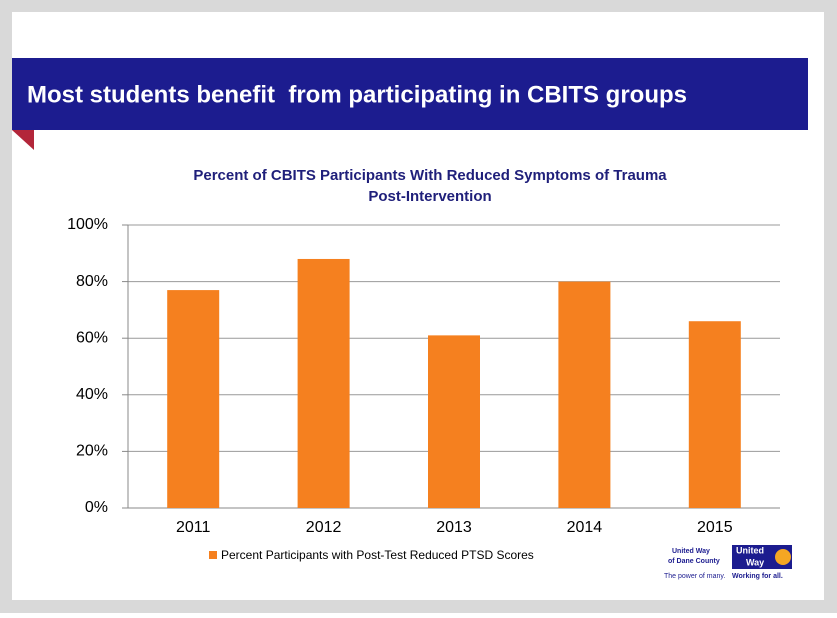  What do you see at coordinates (324, 527) in the screenshot?
I see `x-tick-label: 2012` at bounding box center [324, 527].